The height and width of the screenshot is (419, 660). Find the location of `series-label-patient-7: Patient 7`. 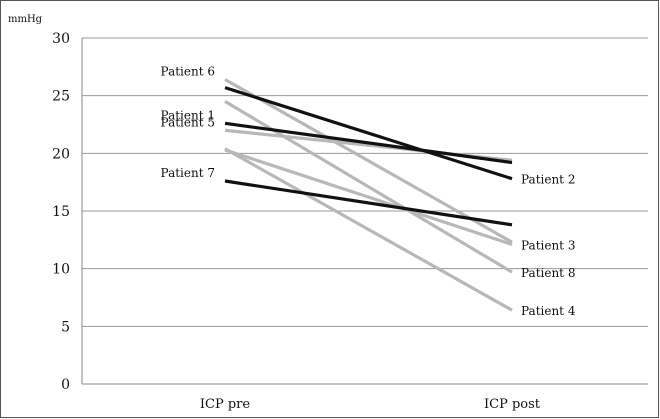

series-label-patient-7: Patient 7 is located at coordinates (188, 173).